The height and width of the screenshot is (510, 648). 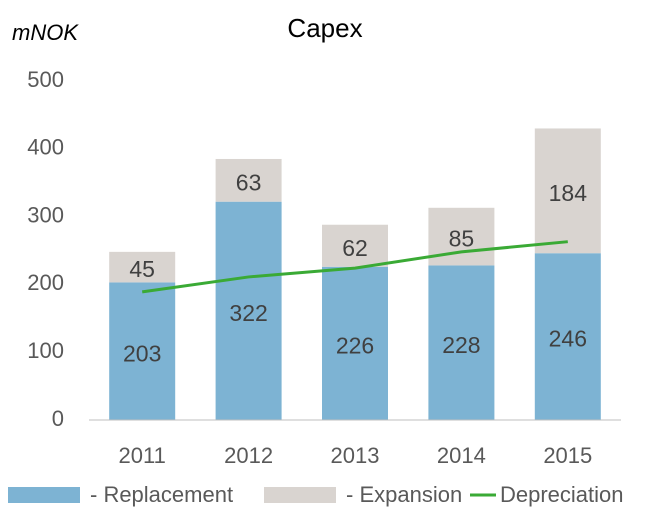 I want to click on y-axis-label: mNOK, so click(x=45, y=32).